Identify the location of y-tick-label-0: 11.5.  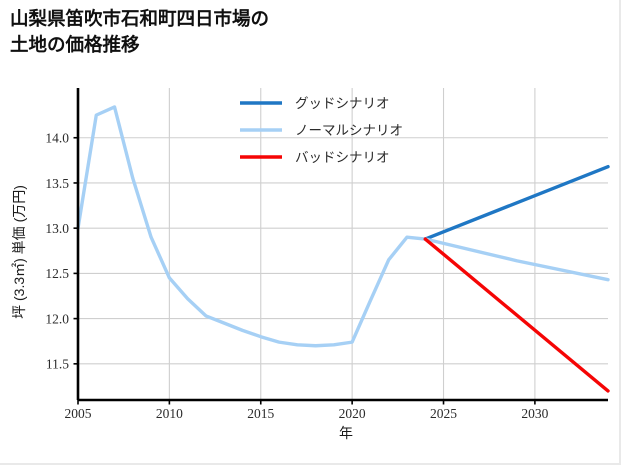
(57, 364).